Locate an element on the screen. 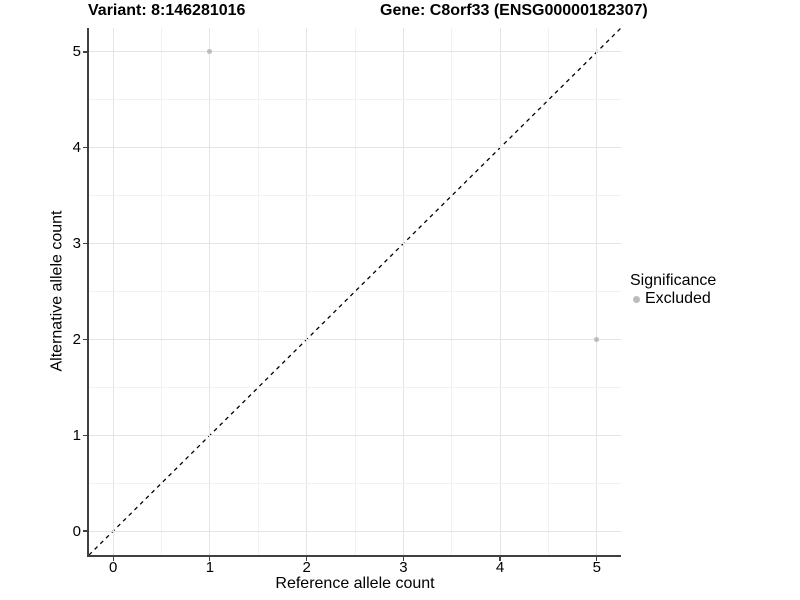 This screenshot has height=600, width=800. x-tick-label: 2 is located at coordinates (306, 567).